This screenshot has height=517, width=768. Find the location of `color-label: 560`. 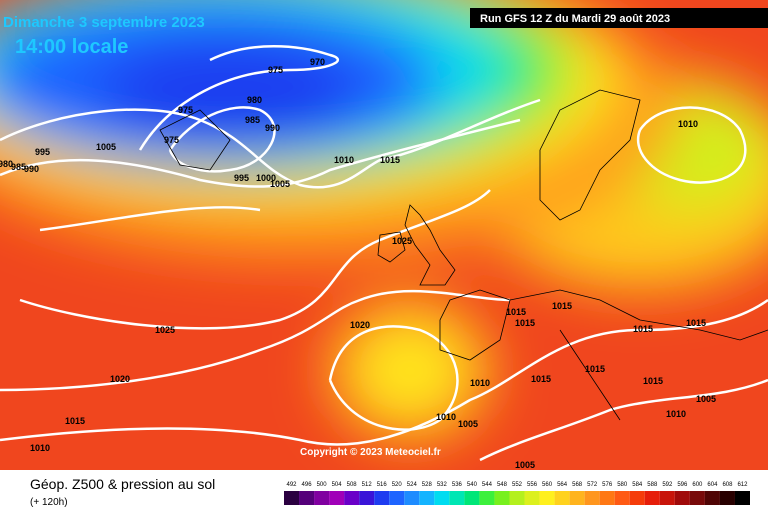

color-label: 560 is located at coordinates (547, 485).